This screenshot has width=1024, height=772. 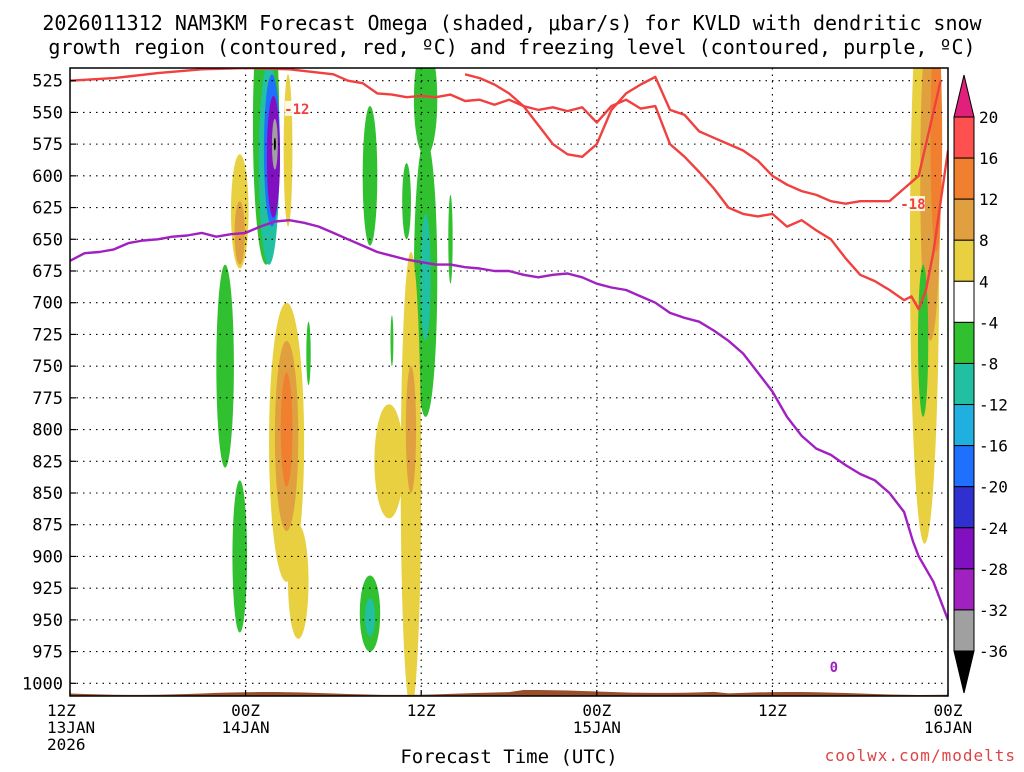 I want to click on xtick-label-24-0: 12Z, so click(x=421, y=710).